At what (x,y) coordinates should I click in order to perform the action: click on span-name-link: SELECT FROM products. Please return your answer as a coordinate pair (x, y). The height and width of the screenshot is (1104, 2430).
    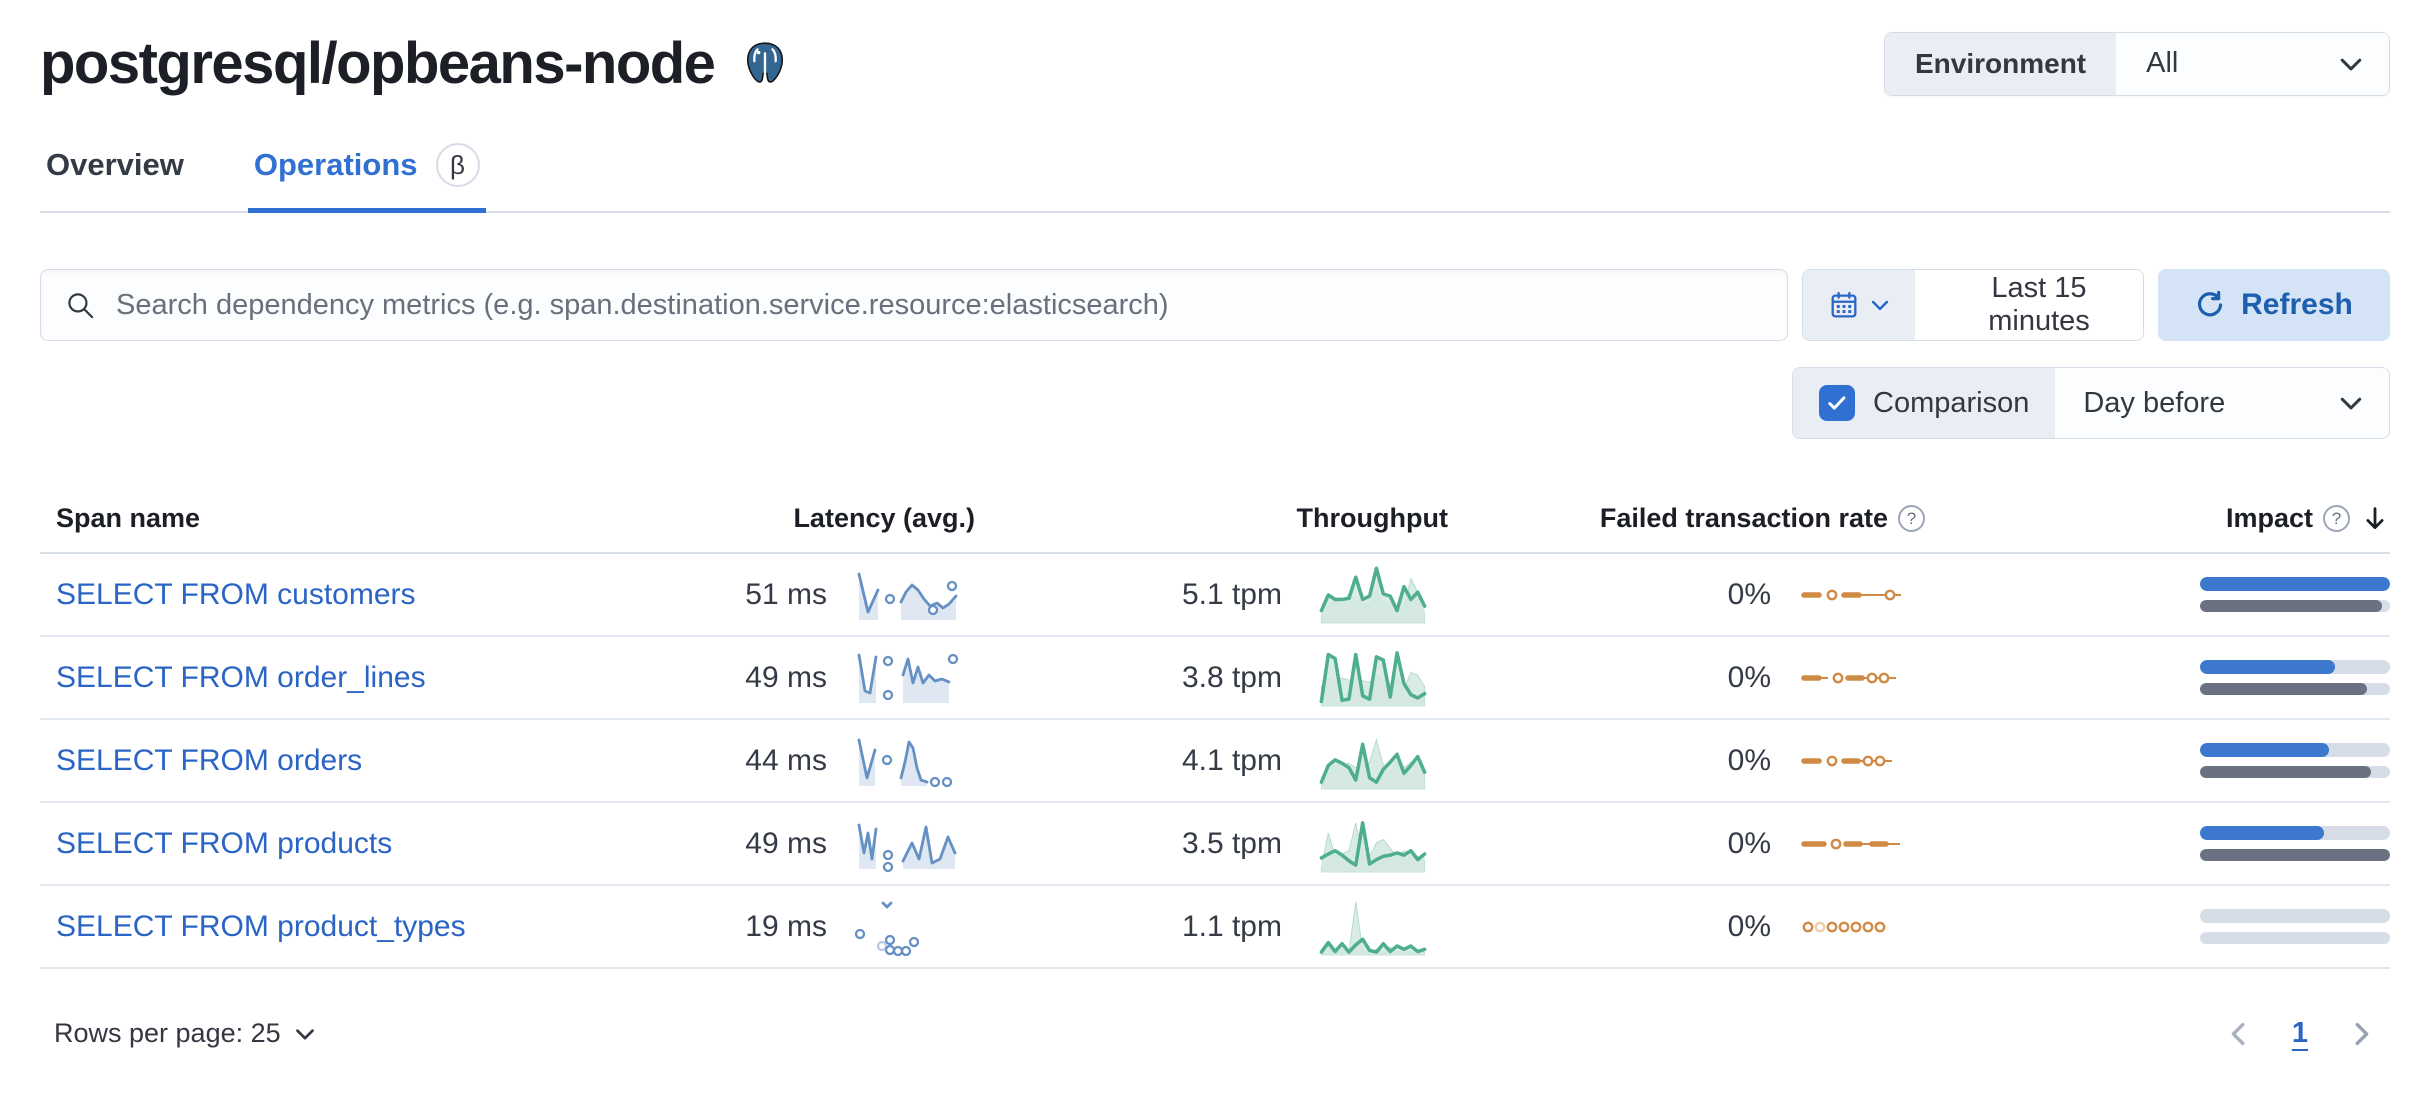
    Looking at the image, I should click on (224, 843).